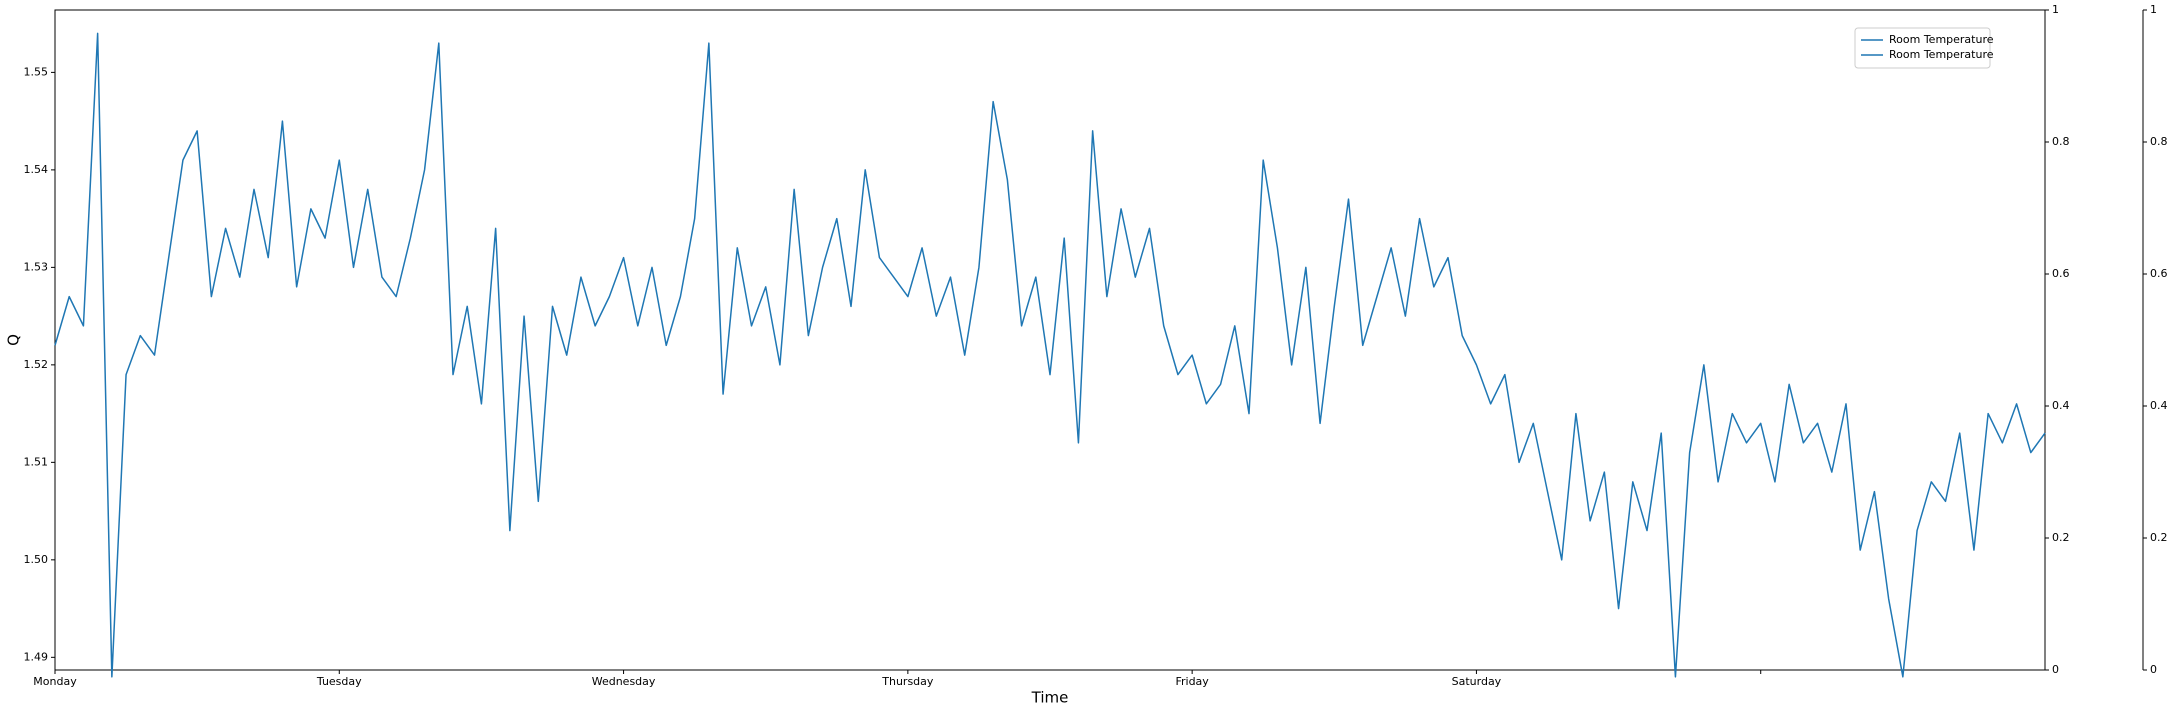 The width and height of the screenshot is (2168, 712). I want to click on x-tick-label: Friday, so click(1192, 681).